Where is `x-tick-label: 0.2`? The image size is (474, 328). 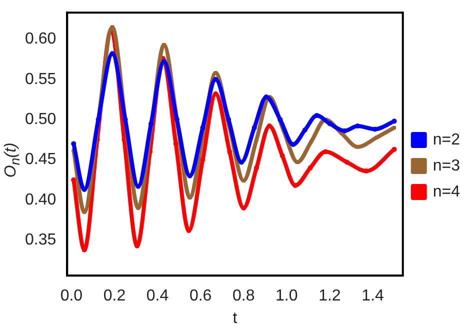
x-tick-label: 0.2 is located at coordinates (114, 296).